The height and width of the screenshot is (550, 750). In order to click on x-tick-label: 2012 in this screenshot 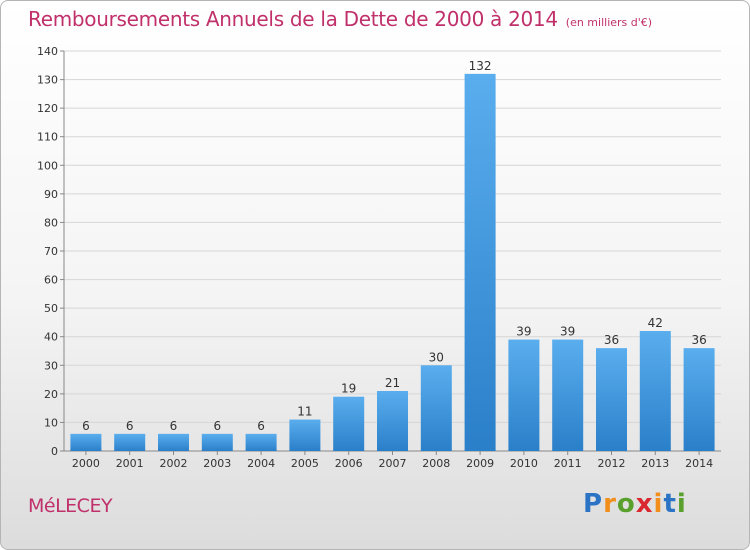, I will do `click(612, 463)`.